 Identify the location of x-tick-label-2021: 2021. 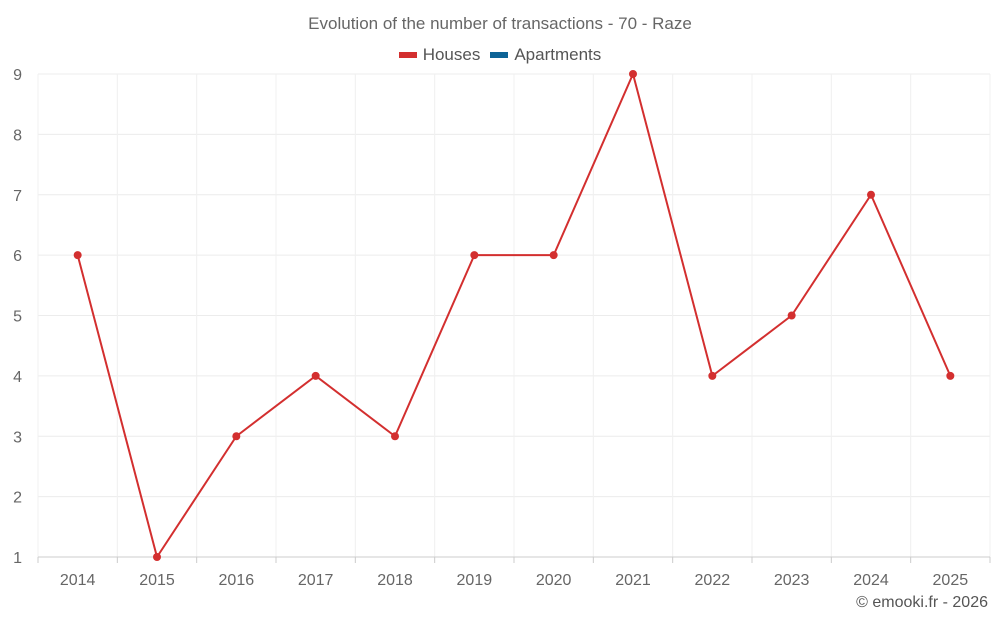
(633, 580).